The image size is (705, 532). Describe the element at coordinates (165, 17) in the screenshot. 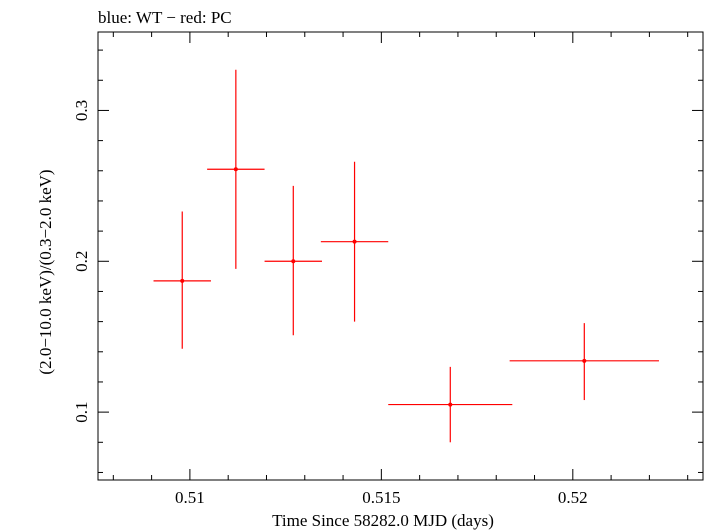

I see `chart-title: blue: WT − red: PC` at that location.